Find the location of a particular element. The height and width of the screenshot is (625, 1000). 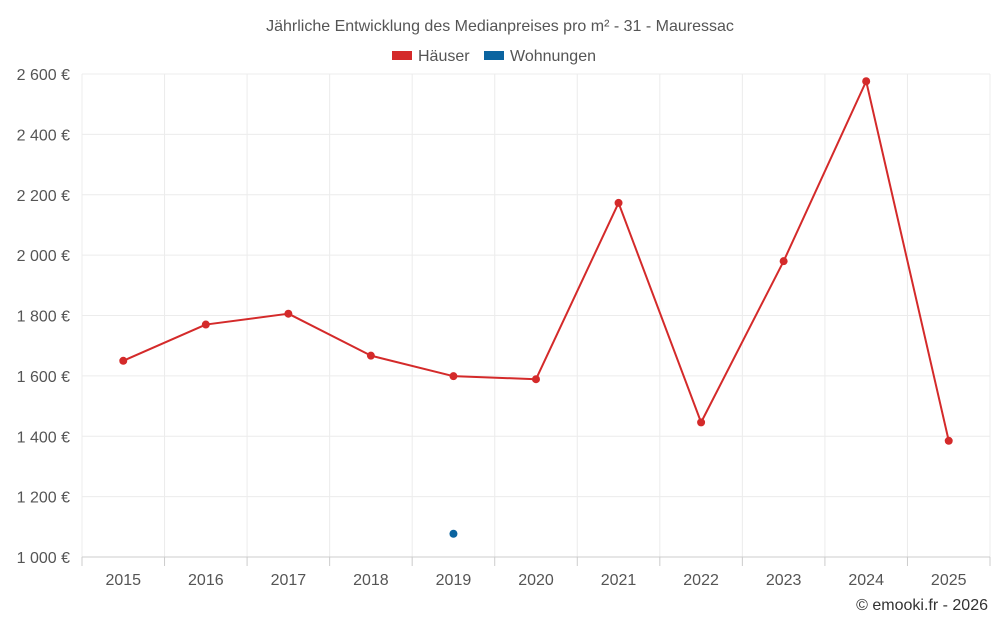

x-tick-label: 2017 is located at coordinates (289, 580).